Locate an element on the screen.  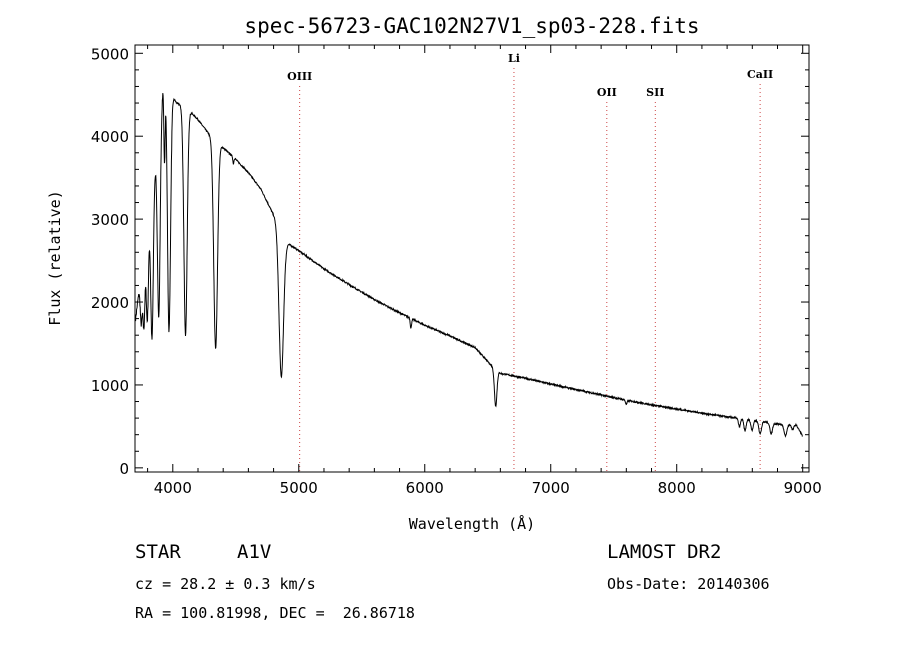
coordinates: RA = 100.81998, DEC = 26.86718 is located at coordinates (275, 613).